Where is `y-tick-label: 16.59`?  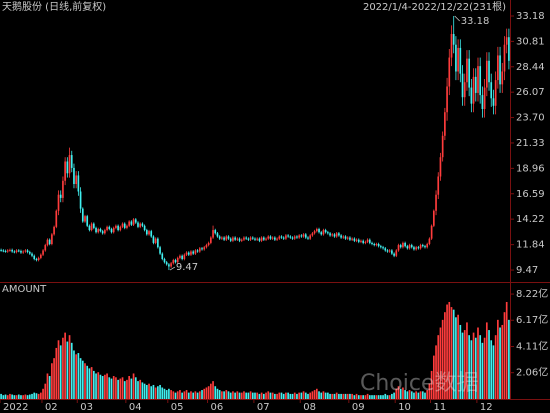 y-tick-label: 16.59 is located at coordinates (530, 194).